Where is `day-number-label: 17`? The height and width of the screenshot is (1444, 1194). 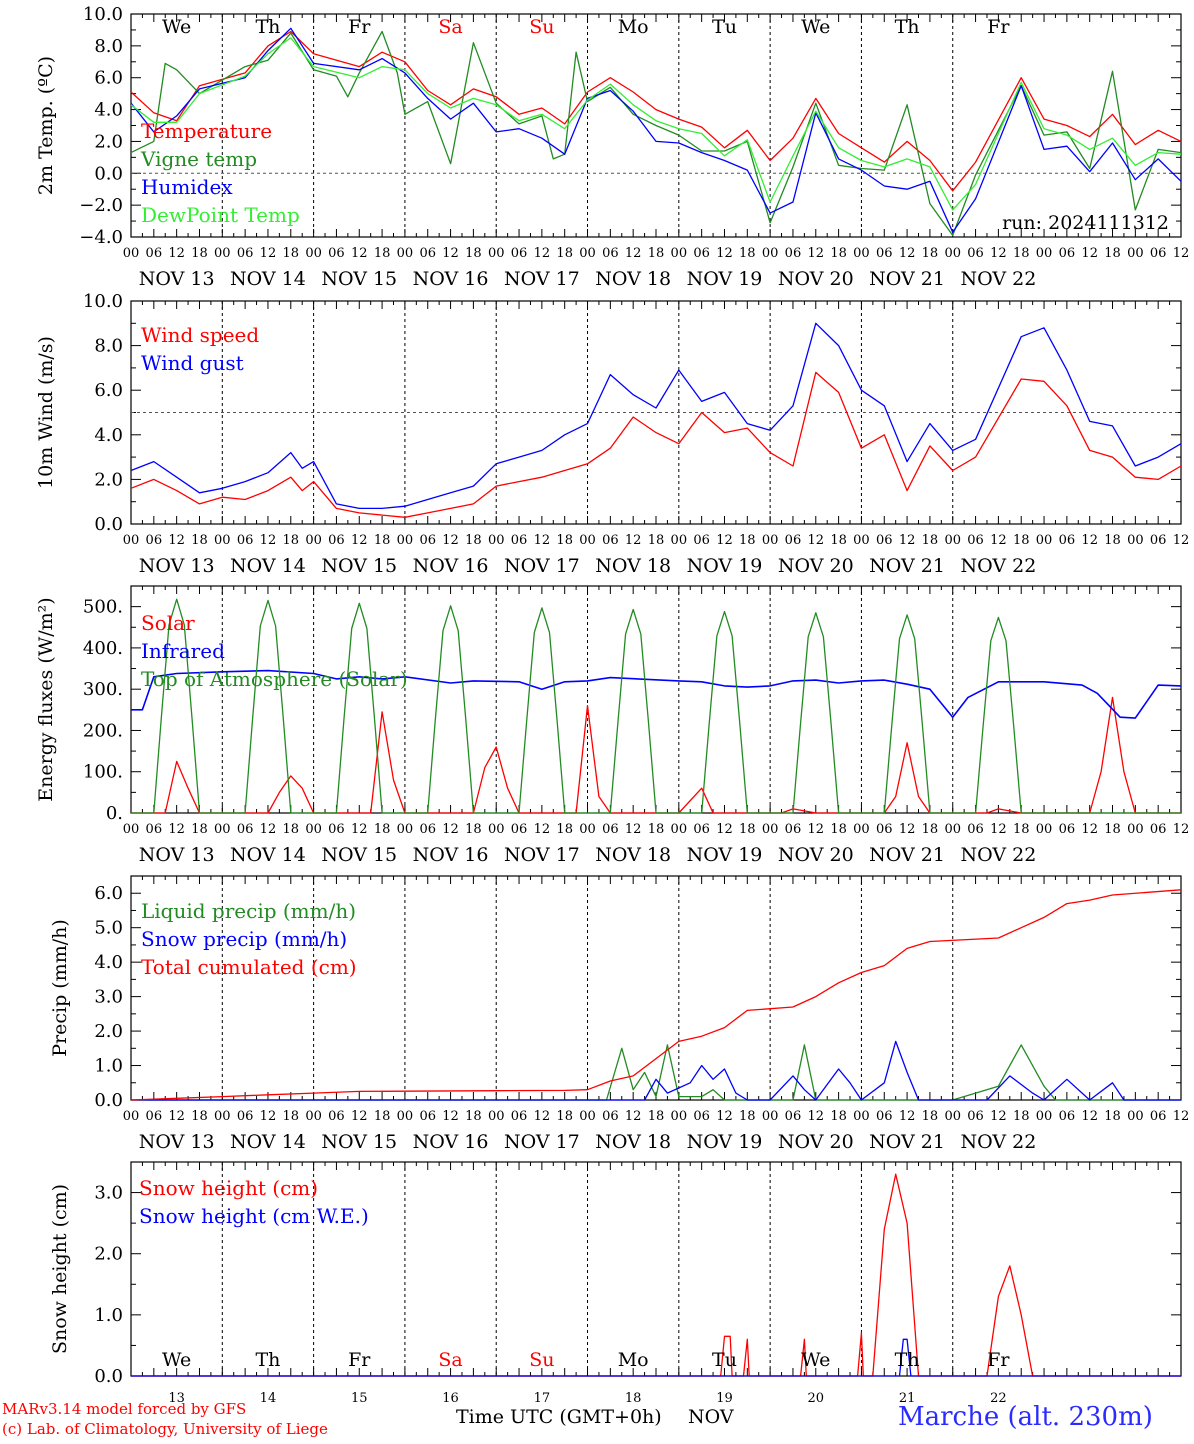 day-number-label: 17 is located at coordinates (542, 1398).